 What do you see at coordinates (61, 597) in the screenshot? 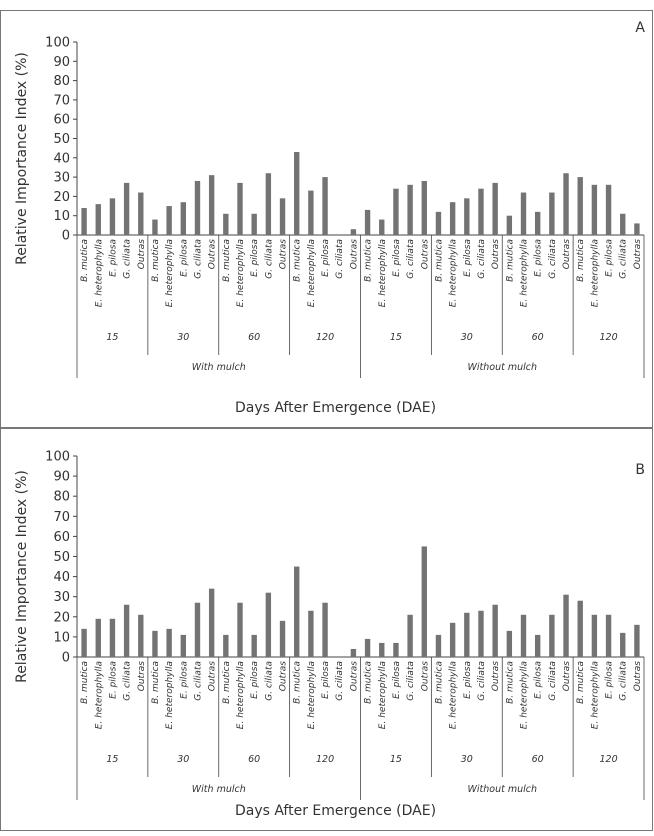
I see `y-tick-label: 30` at bounding box center [61, 597].